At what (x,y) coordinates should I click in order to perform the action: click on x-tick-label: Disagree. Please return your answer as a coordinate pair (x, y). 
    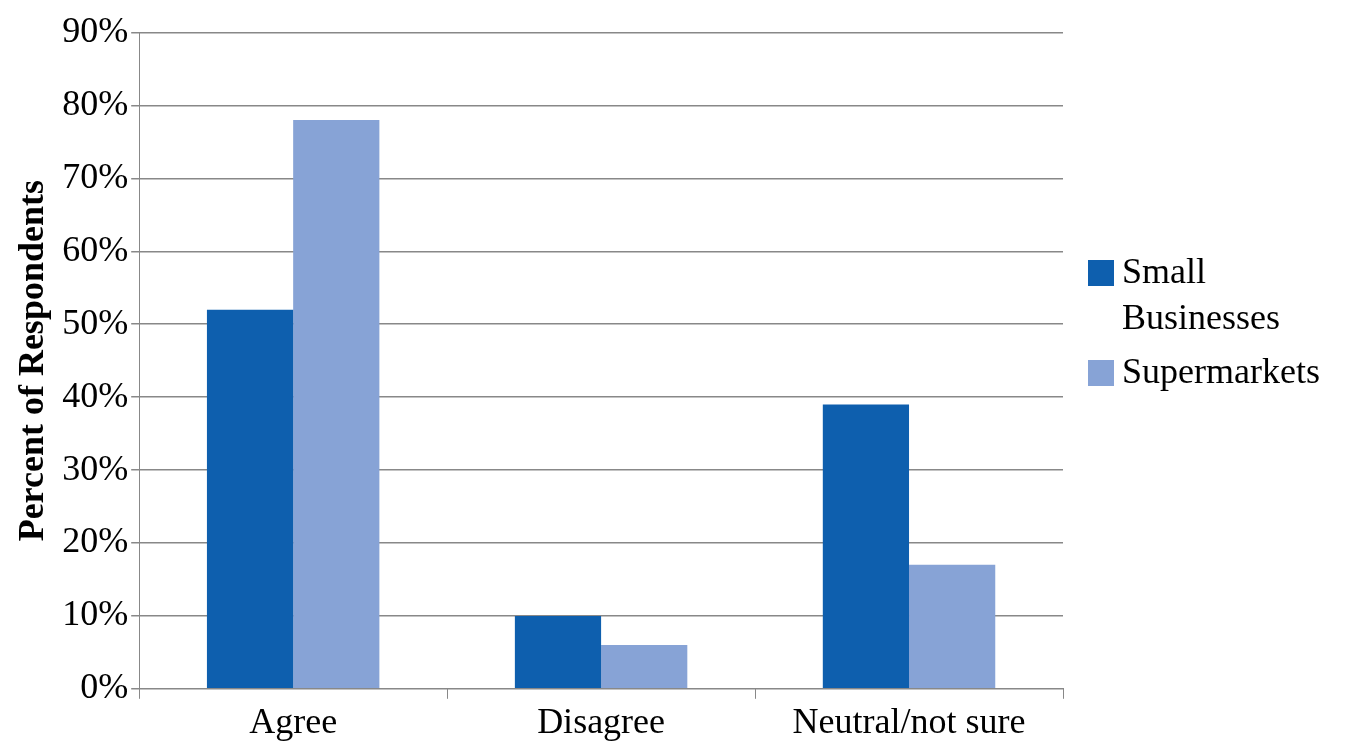
    Looking at the image, I should click on (601, 720).